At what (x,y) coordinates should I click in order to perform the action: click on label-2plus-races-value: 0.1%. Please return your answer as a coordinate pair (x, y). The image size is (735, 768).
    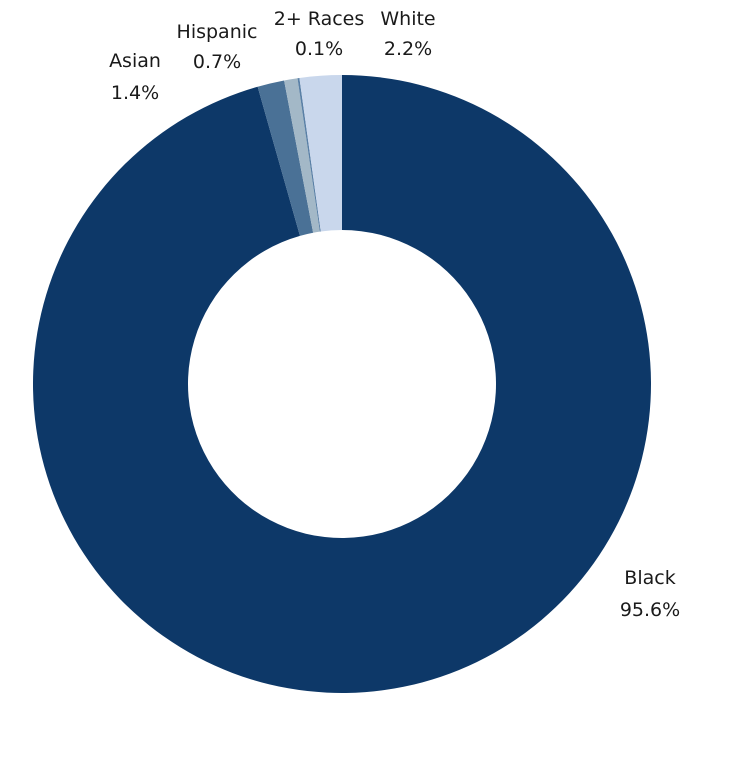
    Looking at the image, I should click on (319, 49).